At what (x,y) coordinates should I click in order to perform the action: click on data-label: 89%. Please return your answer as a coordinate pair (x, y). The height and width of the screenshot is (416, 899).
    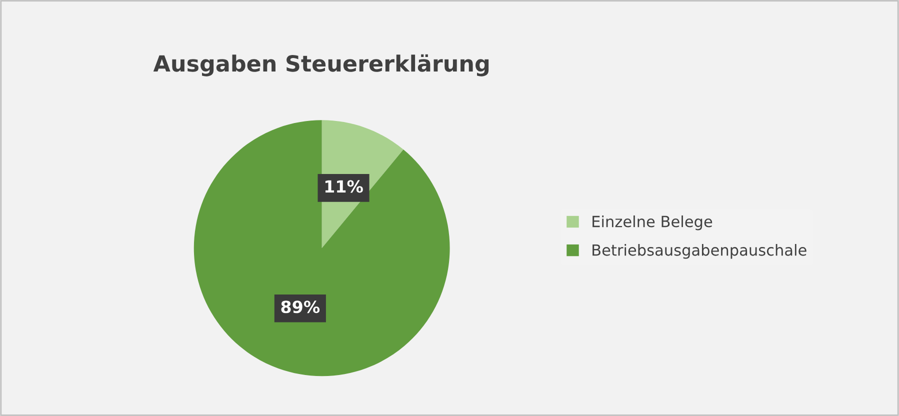
    Looking at the image, I should click on (300, 307).